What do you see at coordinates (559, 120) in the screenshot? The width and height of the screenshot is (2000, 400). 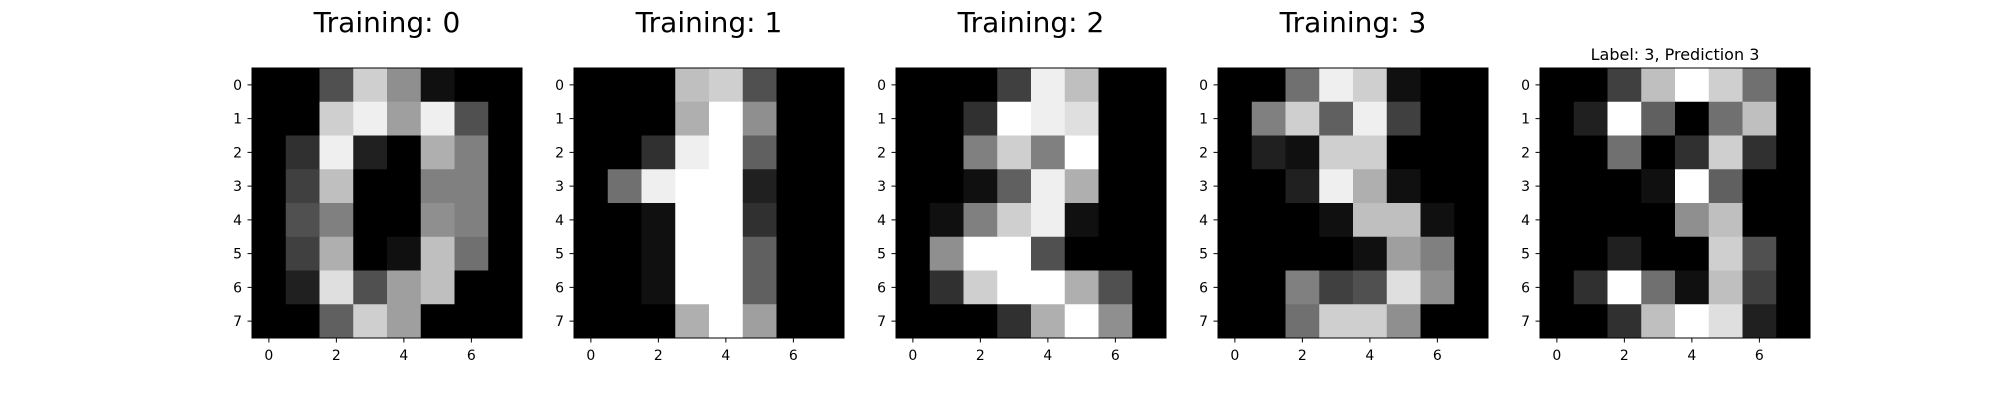 I see `y-tick-label: 1` at bounding box center [559, 120].